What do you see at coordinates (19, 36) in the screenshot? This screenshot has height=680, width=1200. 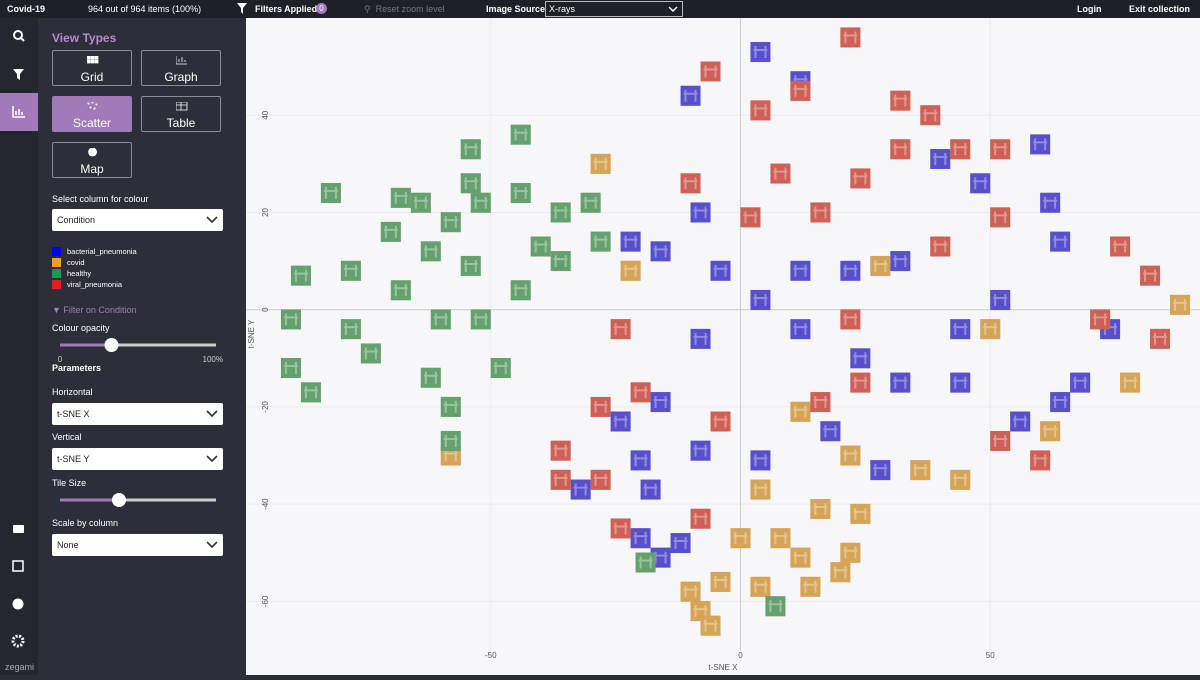 I see `search-icon` at bounding box center [19, 36].